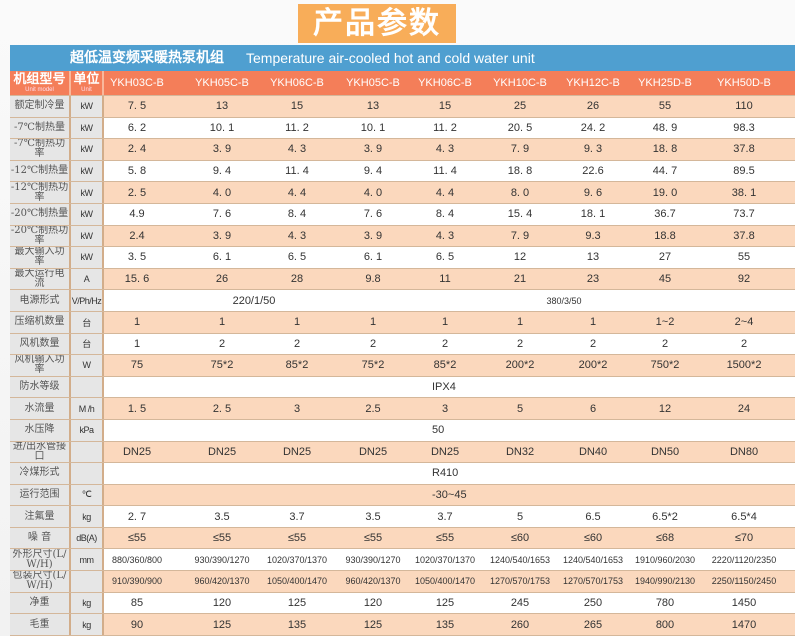  I want to click on section-badge: 产品参数, so click(377, 23).